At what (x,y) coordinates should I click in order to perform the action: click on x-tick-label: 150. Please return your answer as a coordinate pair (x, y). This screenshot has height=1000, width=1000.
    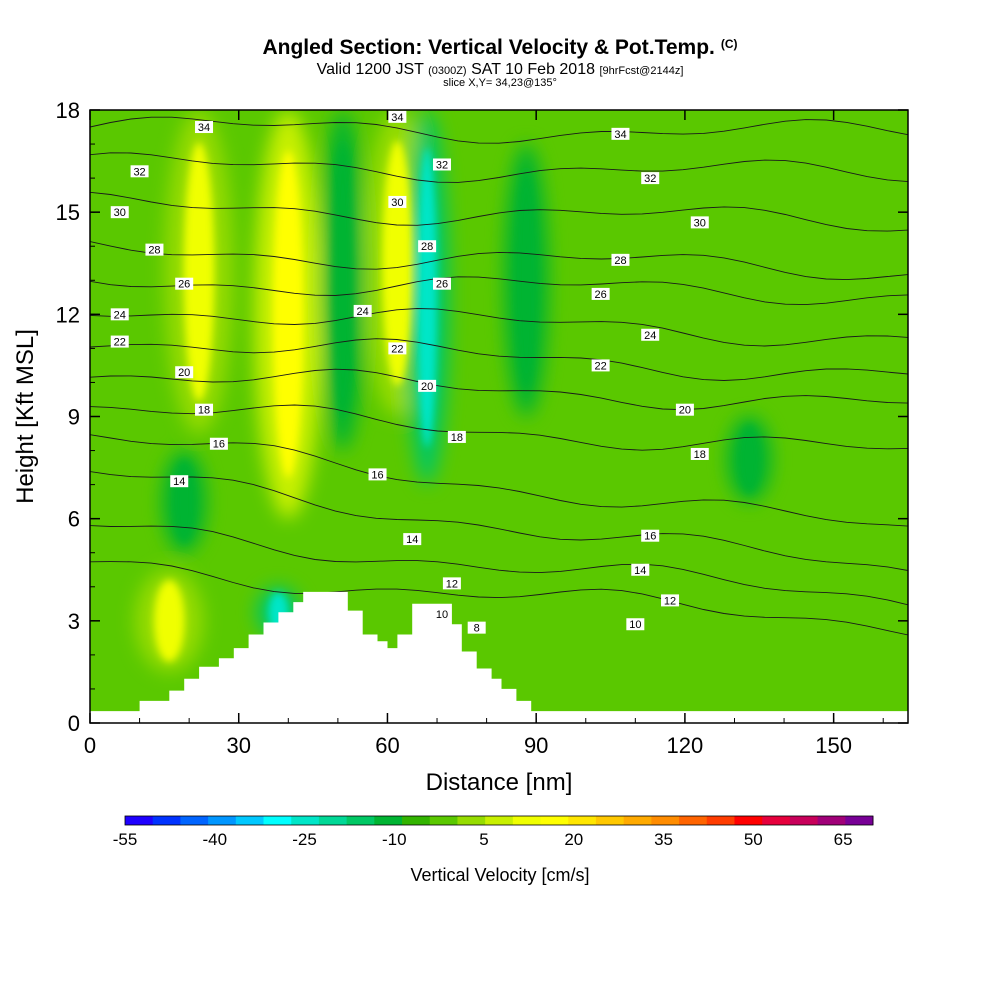
    Looking at the image, I should click on (833, 745).